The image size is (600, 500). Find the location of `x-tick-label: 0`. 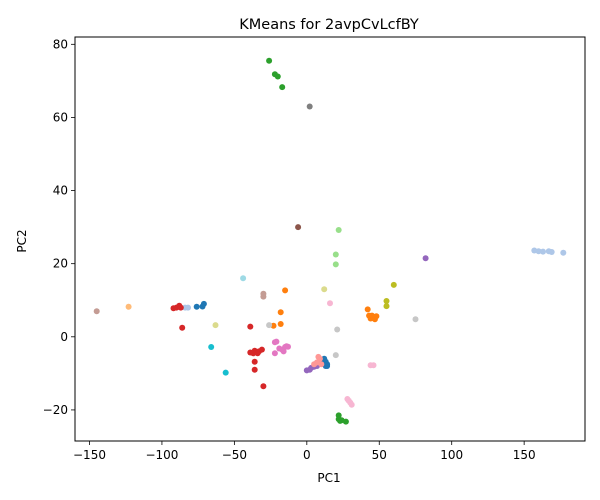

x-tick-label: 0 is located at coordinates (307, 455).